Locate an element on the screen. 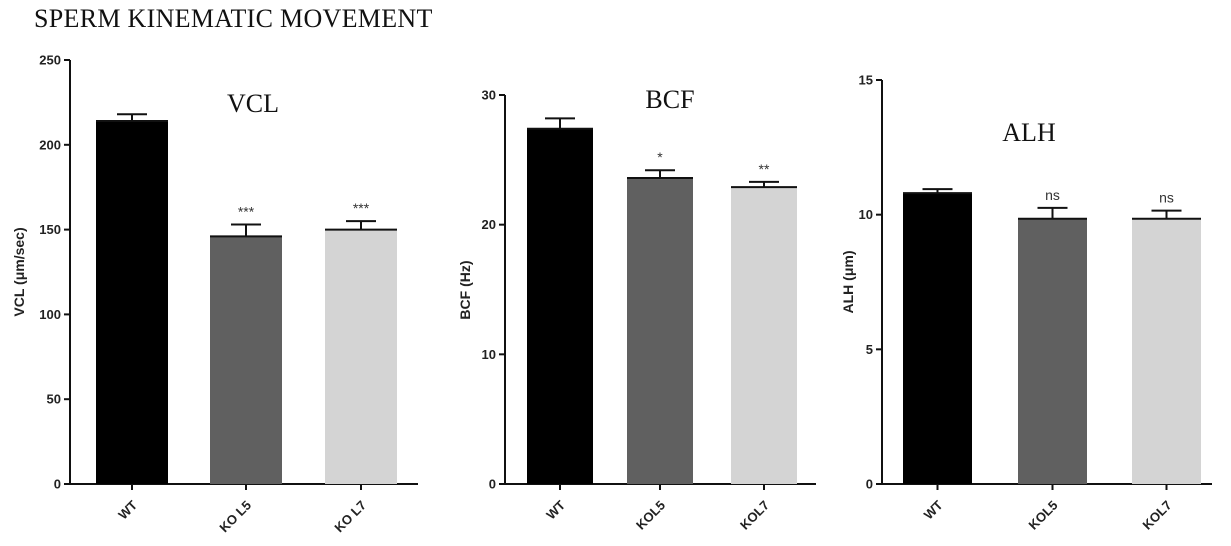 Image resolution: width=1231 pixels, height=546 pixels. chart-title: ALH is located at coordinates (1029, 132).